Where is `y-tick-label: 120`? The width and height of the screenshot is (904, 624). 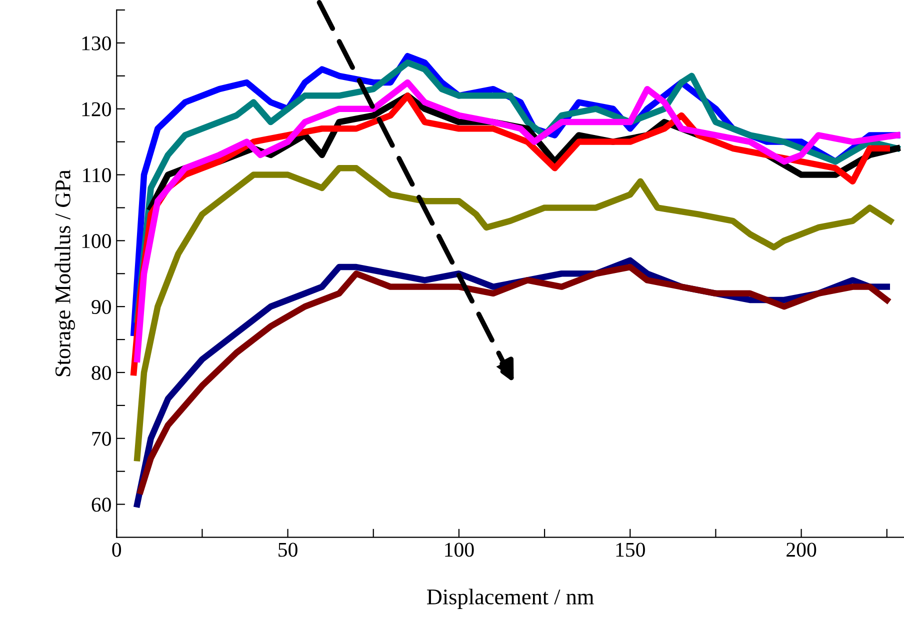
y-tick-label: 120 is located at coordinates (96, 109).